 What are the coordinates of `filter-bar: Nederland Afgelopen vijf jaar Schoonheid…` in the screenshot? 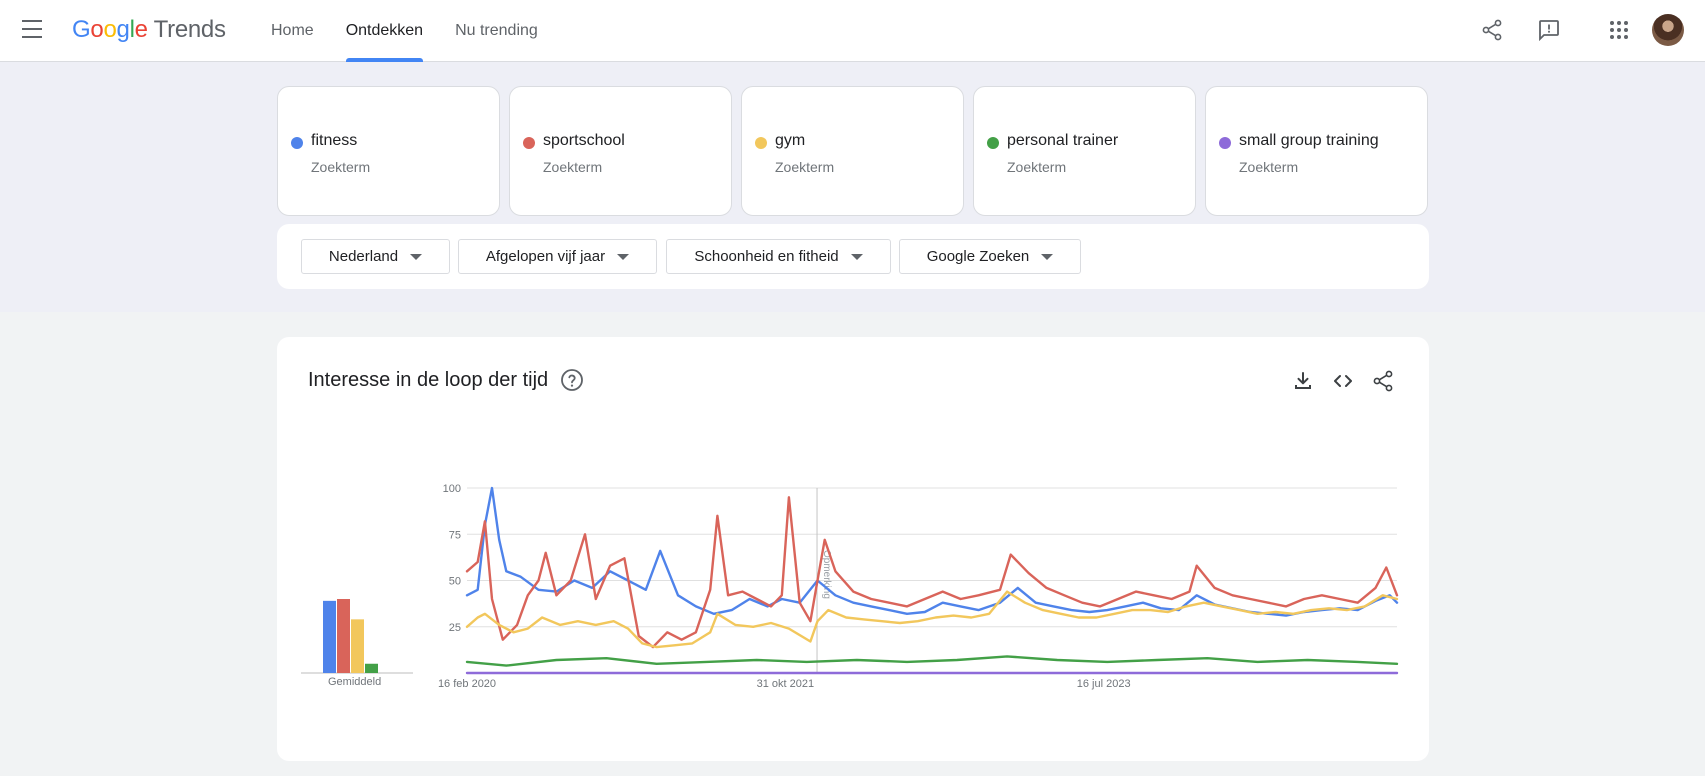 It's located at (853, 256).